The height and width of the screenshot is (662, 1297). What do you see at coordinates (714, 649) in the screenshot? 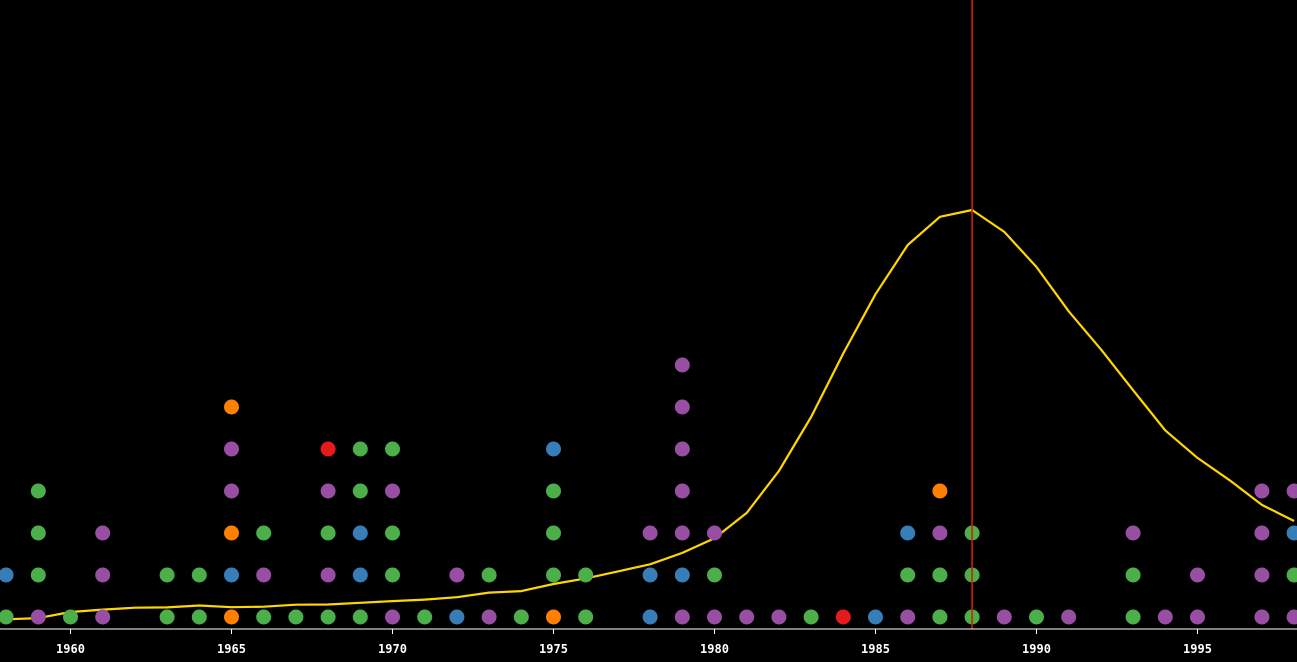
I see `x-tick-label-1980: 1980` at bounding box center [714, 649].